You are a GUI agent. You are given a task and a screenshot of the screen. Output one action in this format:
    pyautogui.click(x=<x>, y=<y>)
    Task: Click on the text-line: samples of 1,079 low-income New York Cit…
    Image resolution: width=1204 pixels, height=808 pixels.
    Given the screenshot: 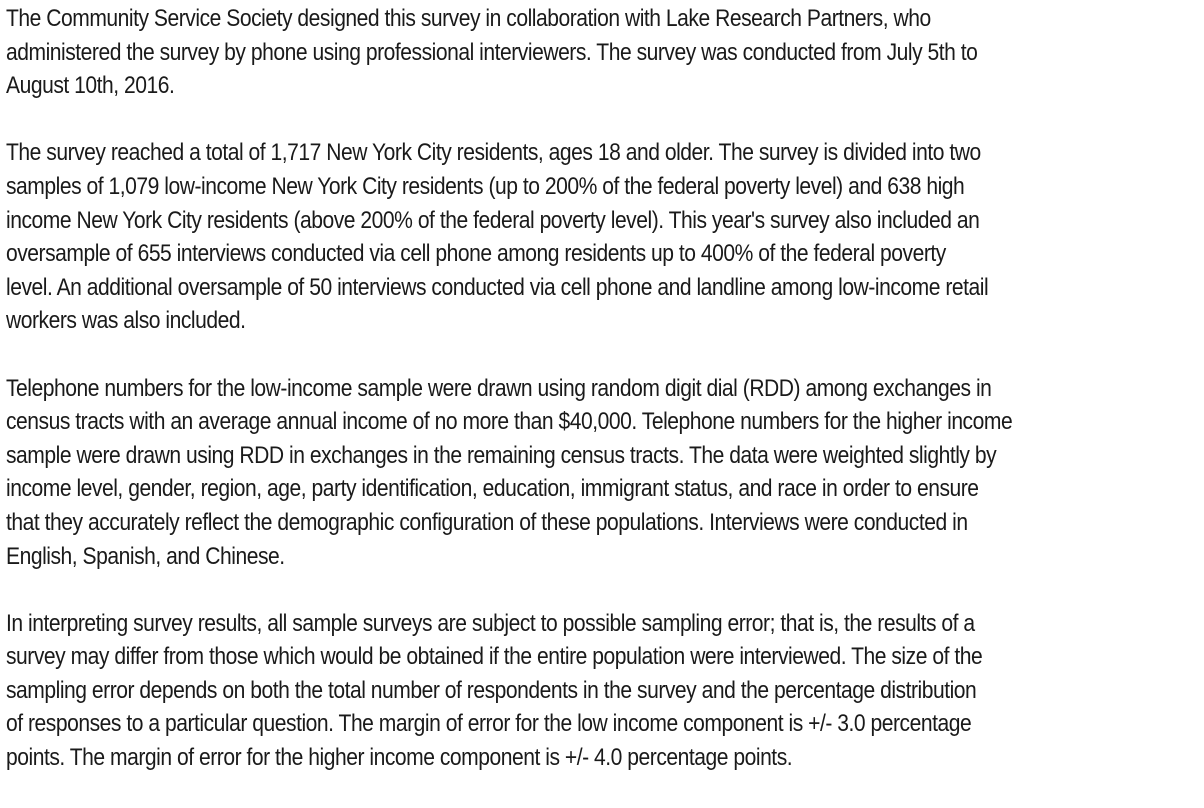 What is the action you would take?
    pyautogui.click(x=485, y=186)
    